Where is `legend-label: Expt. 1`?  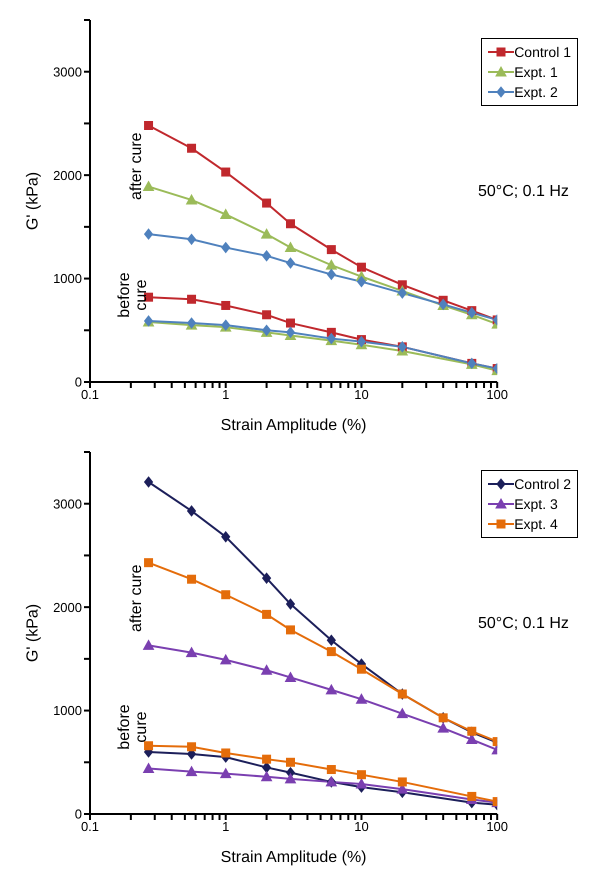 legend-label: Expt. 1 is located at coordinates (536, 72).